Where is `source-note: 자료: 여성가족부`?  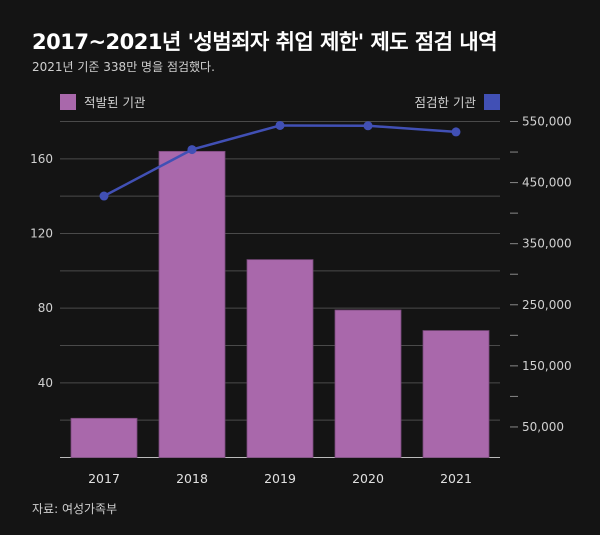 source-note: 자료: 여성가족부 is located at coordinates (75, 509).